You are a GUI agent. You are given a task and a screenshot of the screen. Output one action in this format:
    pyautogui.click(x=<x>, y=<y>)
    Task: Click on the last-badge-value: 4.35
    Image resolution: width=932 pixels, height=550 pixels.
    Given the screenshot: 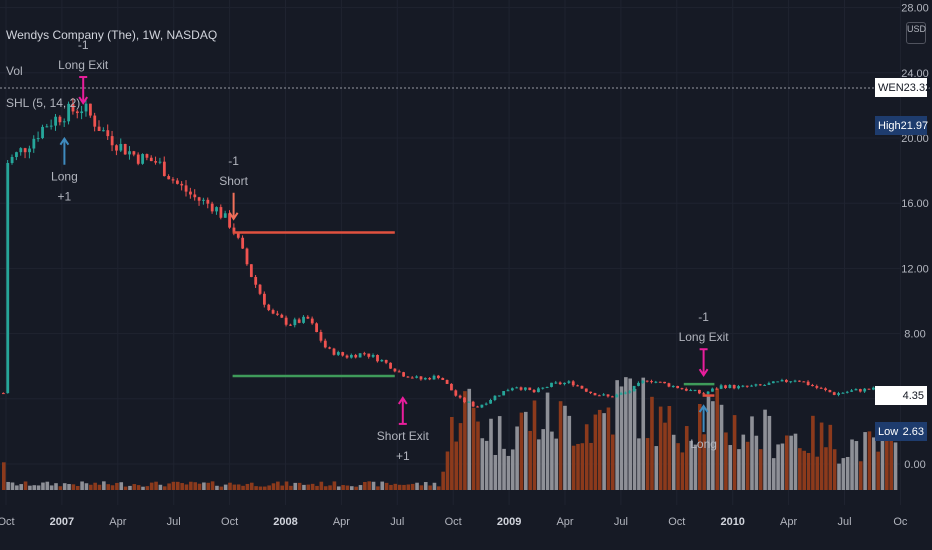 What is the action you would take?
    pyautogui.click(x=913, y=395)
    